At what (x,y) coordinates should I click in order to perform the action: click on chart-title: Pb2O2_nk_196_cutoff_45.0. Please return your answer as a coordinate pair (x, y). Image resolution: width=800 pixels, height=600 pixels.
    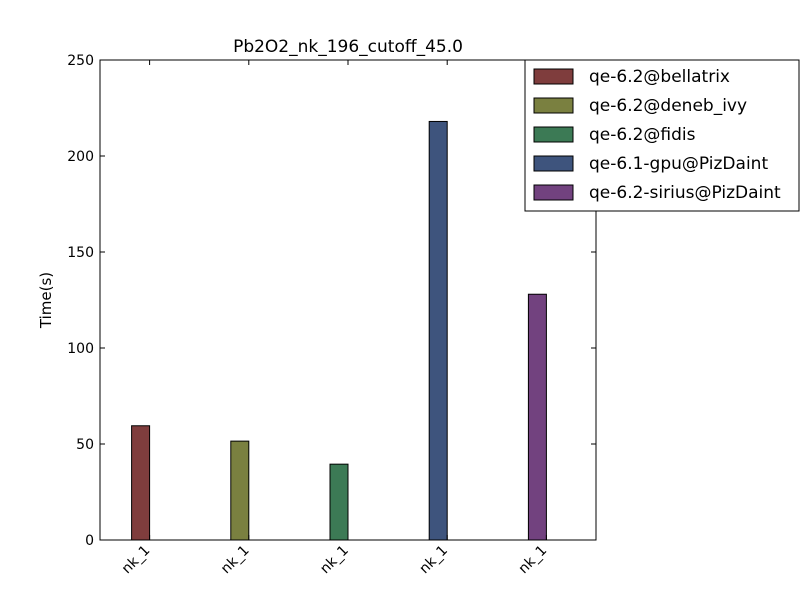
    Looking at the image, I should click on (348, 47).